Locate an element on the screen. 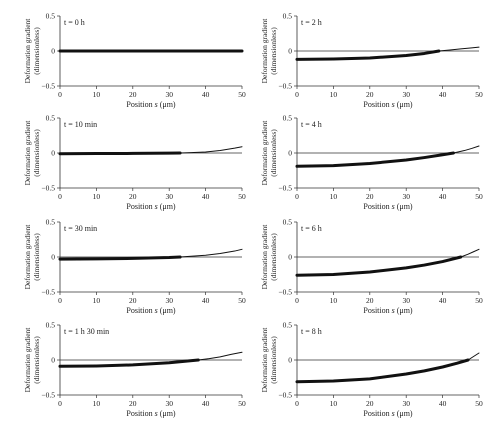  panel-label: t = 30 min is located at coordinates (80, 228).